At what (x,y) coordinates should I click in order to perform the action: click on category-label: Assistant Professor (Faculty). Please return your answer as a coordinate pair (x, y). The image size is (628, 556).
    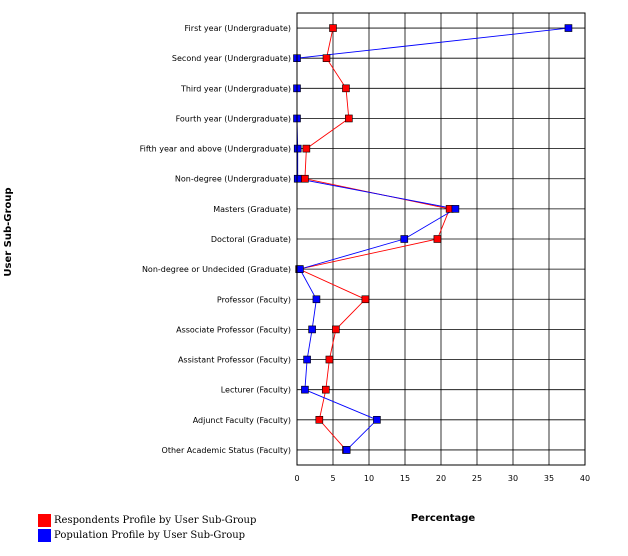
    Looking at the image, I should click on (234, 360).